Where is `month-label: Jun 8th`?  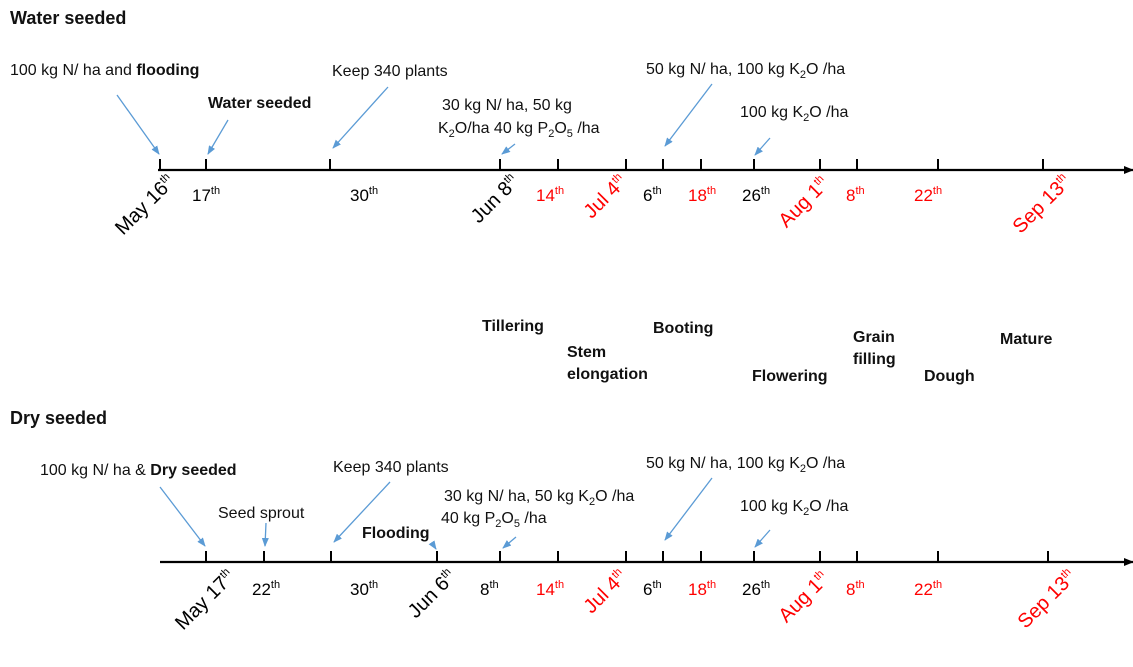
month-label: Jun 8th is located at coordinates (495, 199).